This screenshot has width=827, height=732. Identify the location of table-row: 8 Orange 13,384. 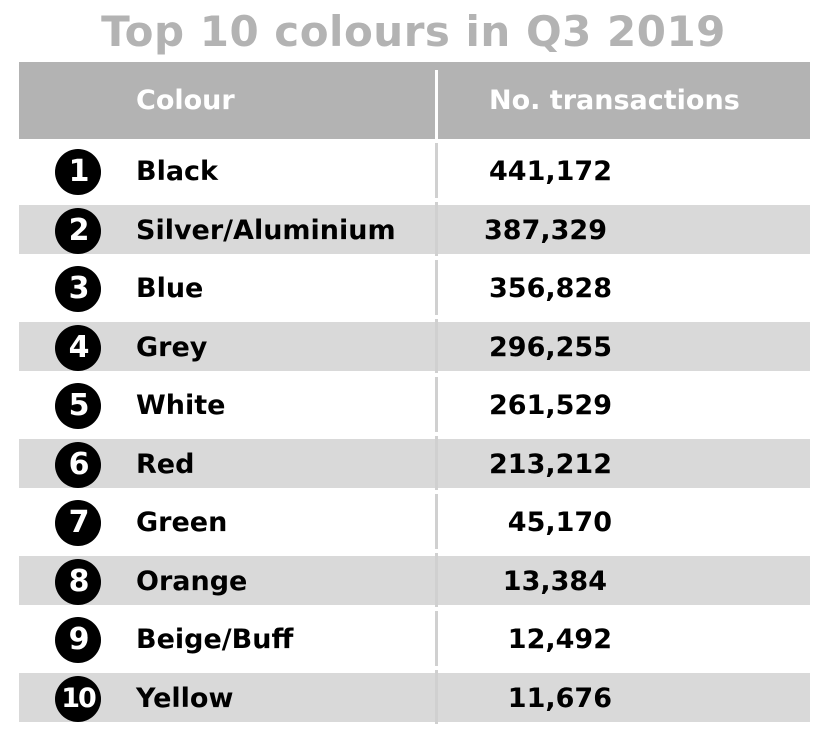
(414, 578).